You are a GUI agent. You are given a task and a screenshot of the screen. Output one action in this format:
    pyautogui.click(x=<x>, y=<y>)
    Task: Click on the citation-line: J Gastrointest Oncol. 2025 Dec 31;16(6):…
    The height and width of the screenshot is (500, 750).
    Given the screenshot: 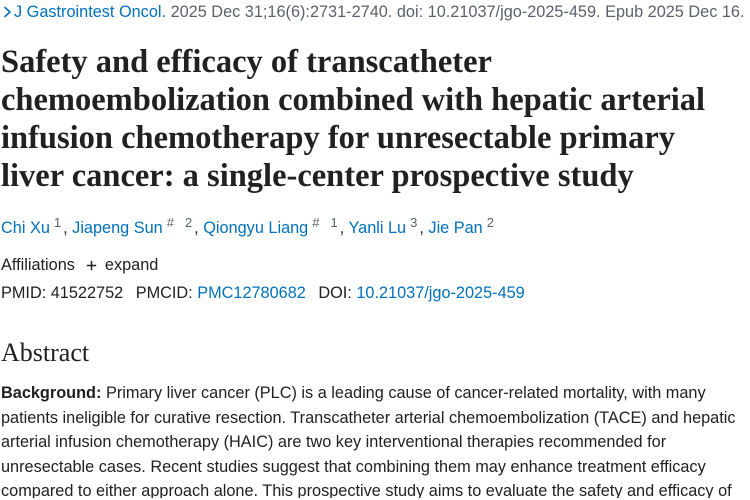 What is the action you would take?
    pyautogui.click(x=372, y=12)
    